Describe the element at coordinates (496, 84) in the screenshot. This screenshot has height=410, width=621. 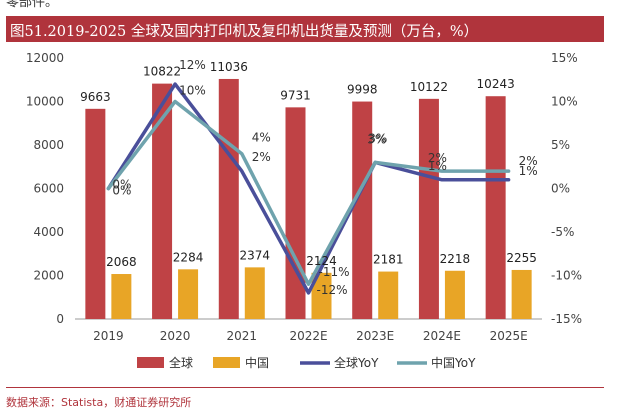
I see `global-bar-label: 10243` at that location.